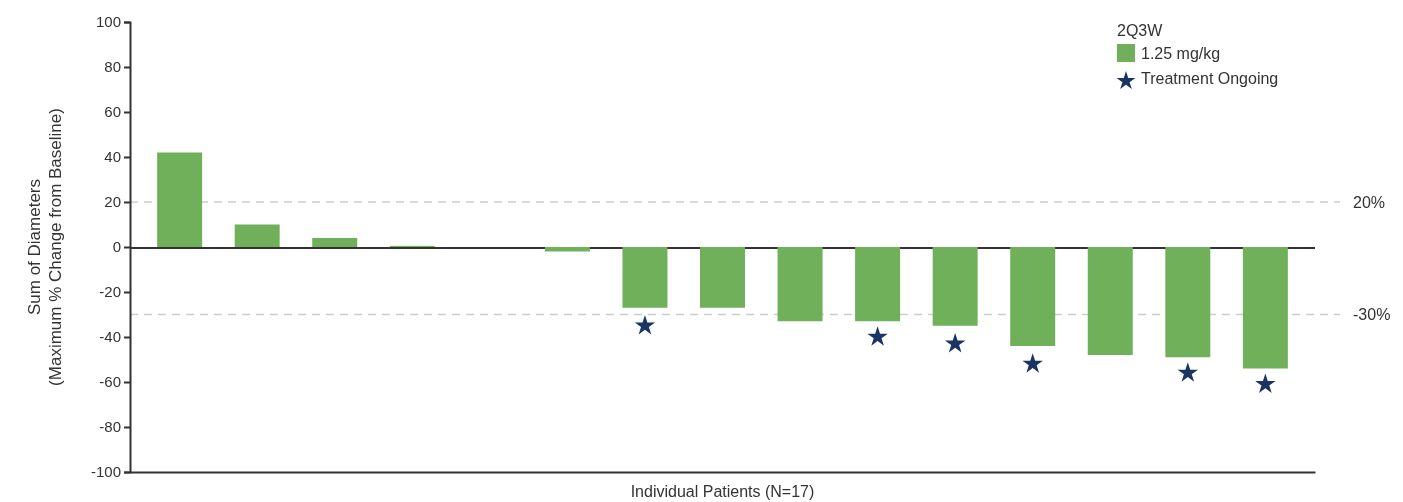  Describe the element at coordinates (1140, 30) in the screenshot. I see `legend-title: 2Q3W` at that location.